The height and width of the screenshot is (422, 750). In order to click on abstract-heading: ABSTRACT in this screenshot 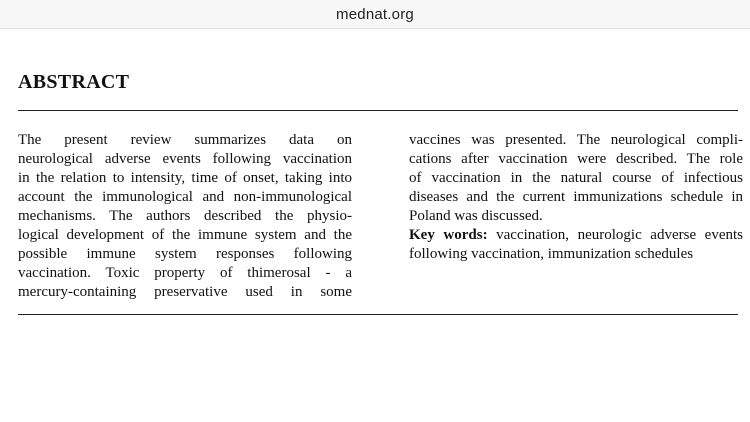, I will do `click(73, 82)`.